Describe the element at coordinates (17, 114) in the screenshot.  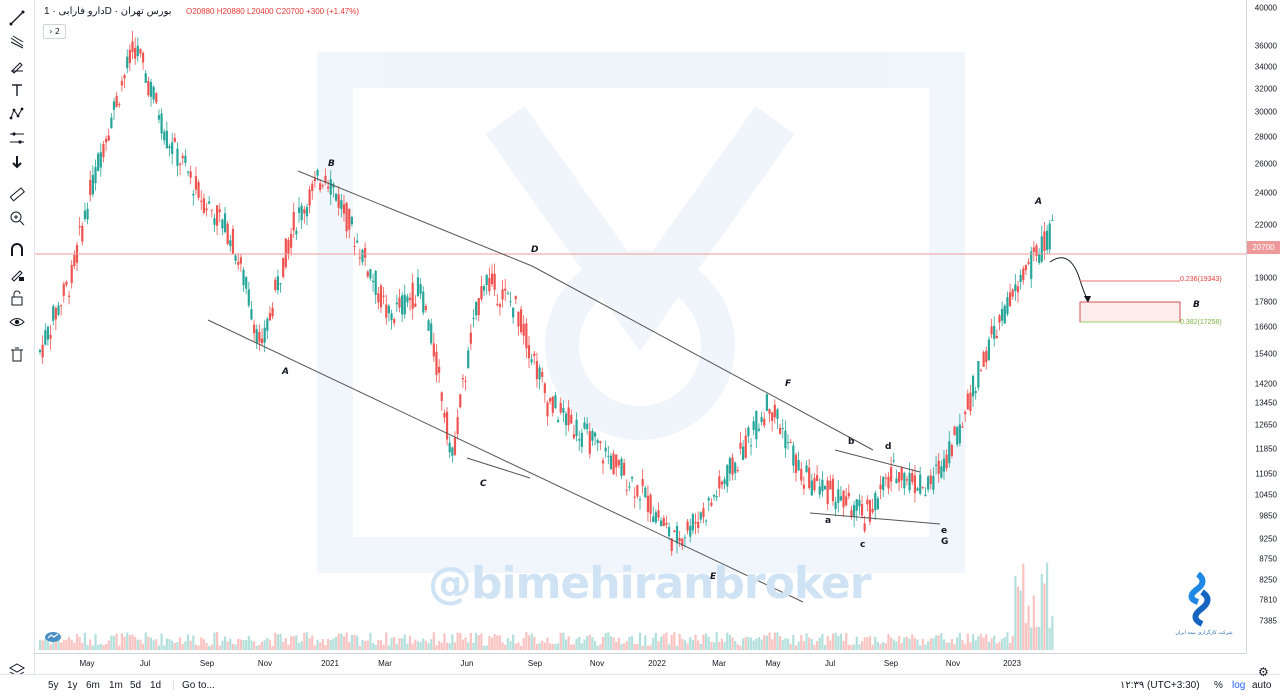
I see `pattern-icon` at that location.